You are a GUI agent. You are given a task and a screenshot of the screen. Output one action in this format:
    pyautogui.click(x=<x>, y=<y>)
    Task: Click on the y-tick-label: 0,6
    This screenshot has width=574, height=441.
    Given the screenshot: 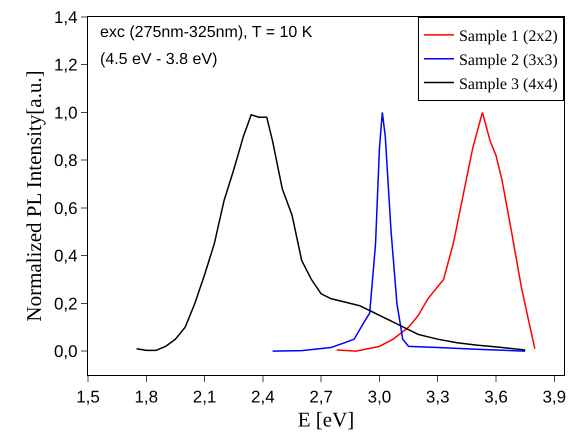 What is the action you would take?
    pyautogui.click(x=66, y=208)
    